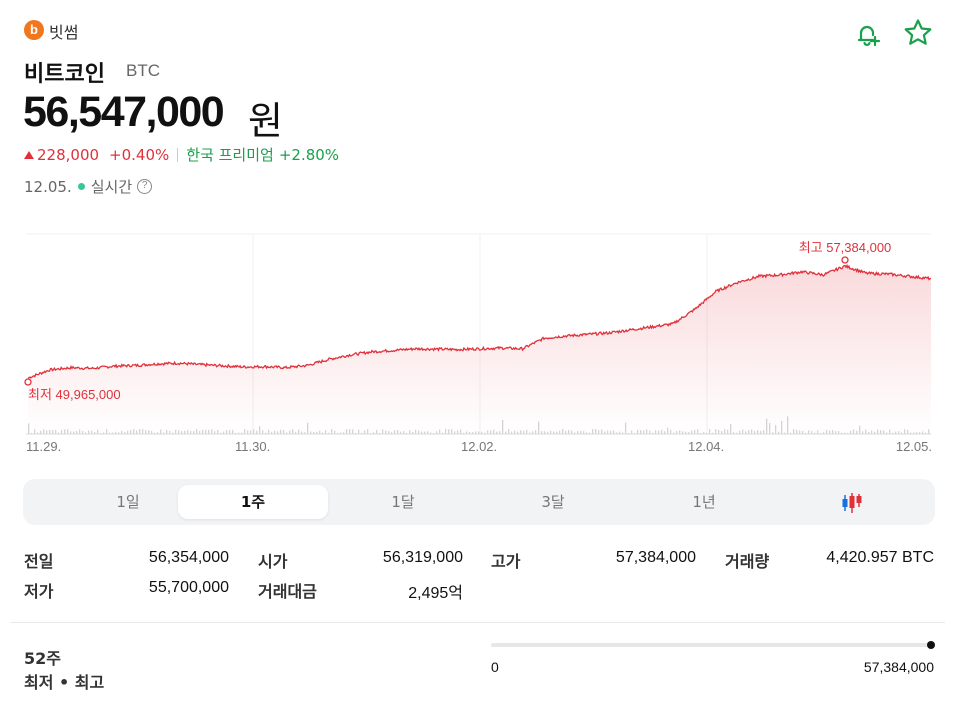 This screenshot has width=953, height=716. What do you see at coordinates (845, 247) in the screenshot?
I see `high-label: 최고 57,384,000` at bounding box center [845, 247].